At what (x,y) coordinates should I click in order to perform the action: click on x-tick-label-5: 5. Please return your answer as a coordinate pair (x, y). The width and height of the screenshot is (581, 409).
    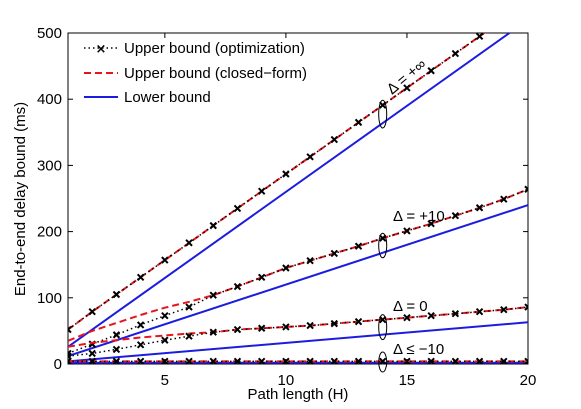
    Looking at the image, I should click on (165, 380).